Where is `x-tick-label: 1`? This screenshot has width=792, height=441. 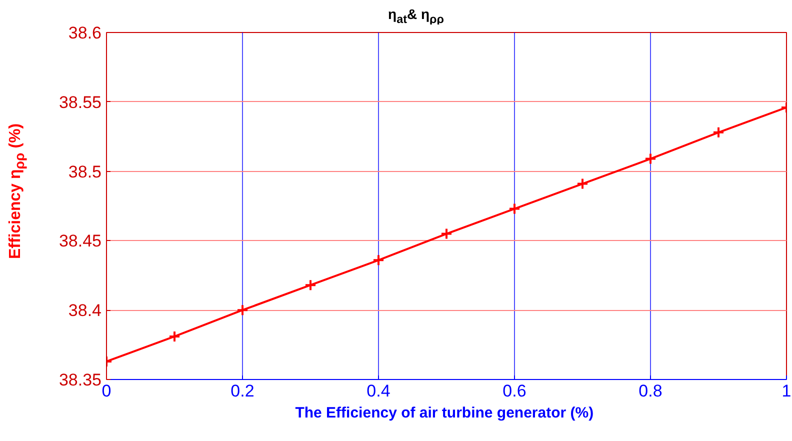 x-tick-label: 1 is located at coordinates (787, 391).